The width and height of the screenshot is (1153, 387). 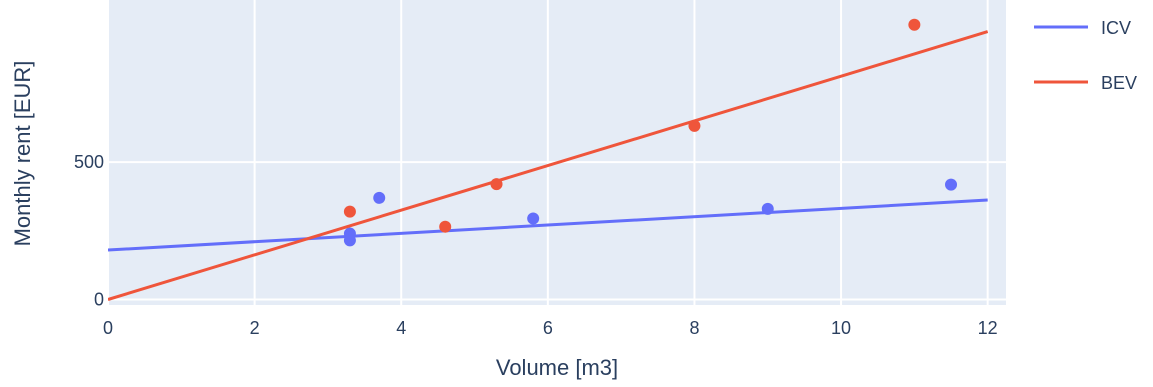 What do you see at coordinates (988, 328) in the screenshot?
I see `x-tick-label: 12` at bounding box center [988, 328].